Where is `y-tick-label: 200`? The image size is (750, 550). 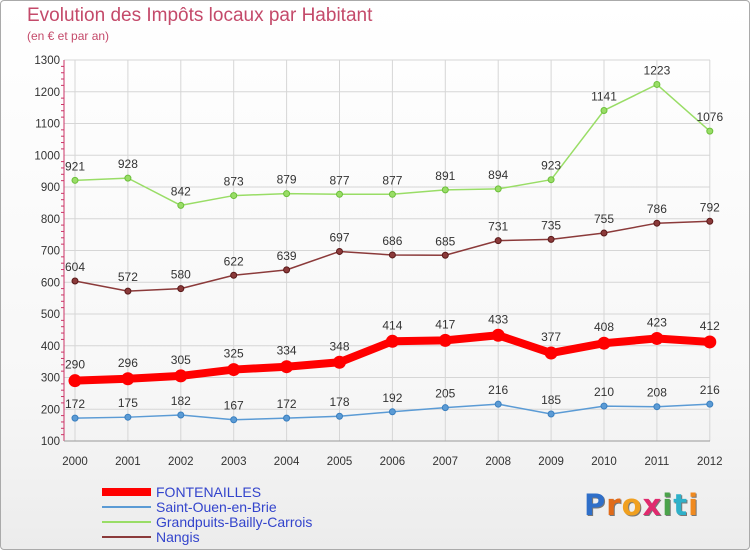 y-tick-label: 200 is located at coordinates (50, 410).